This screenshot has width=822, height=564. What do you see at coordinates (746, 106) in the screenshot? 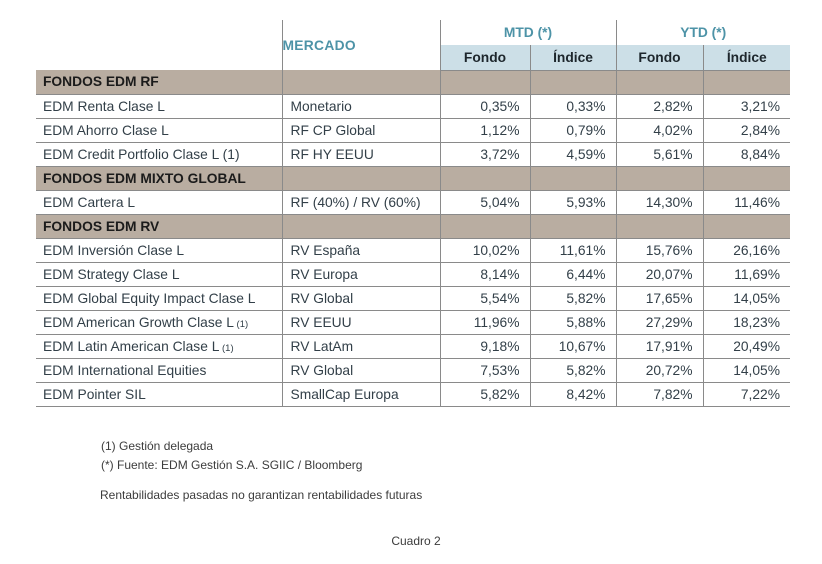
I see `ytd-indice-cell: 3,21%` at bounding box center [746, 106].